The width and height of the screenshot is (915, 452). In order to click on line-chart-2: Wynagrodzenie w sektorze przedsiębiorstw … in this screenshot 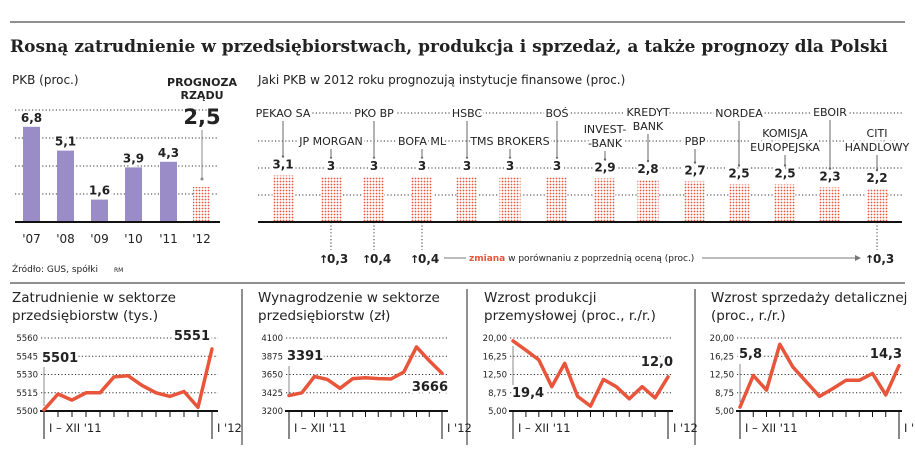, I will do `click(365, 364)`.